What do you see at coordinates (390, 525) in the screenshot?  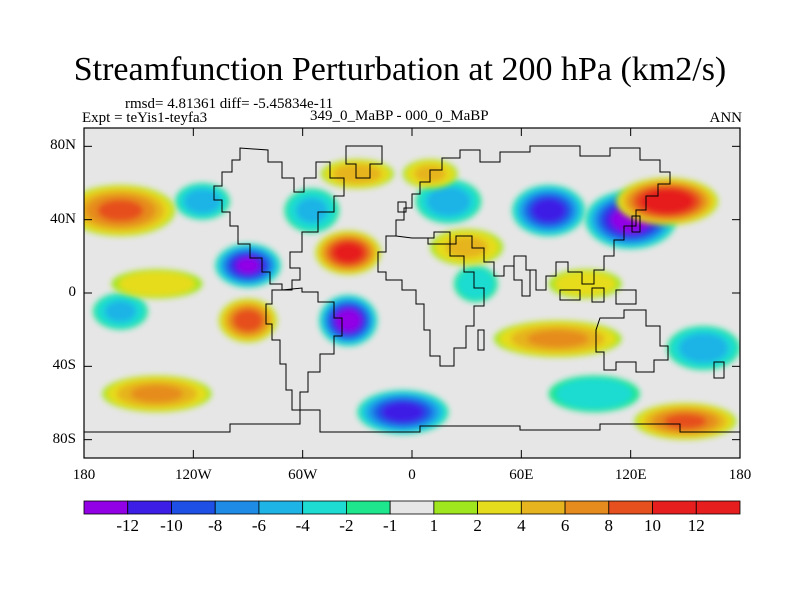 I see `colorbar-label: -1` at bounding box center [390, 525].